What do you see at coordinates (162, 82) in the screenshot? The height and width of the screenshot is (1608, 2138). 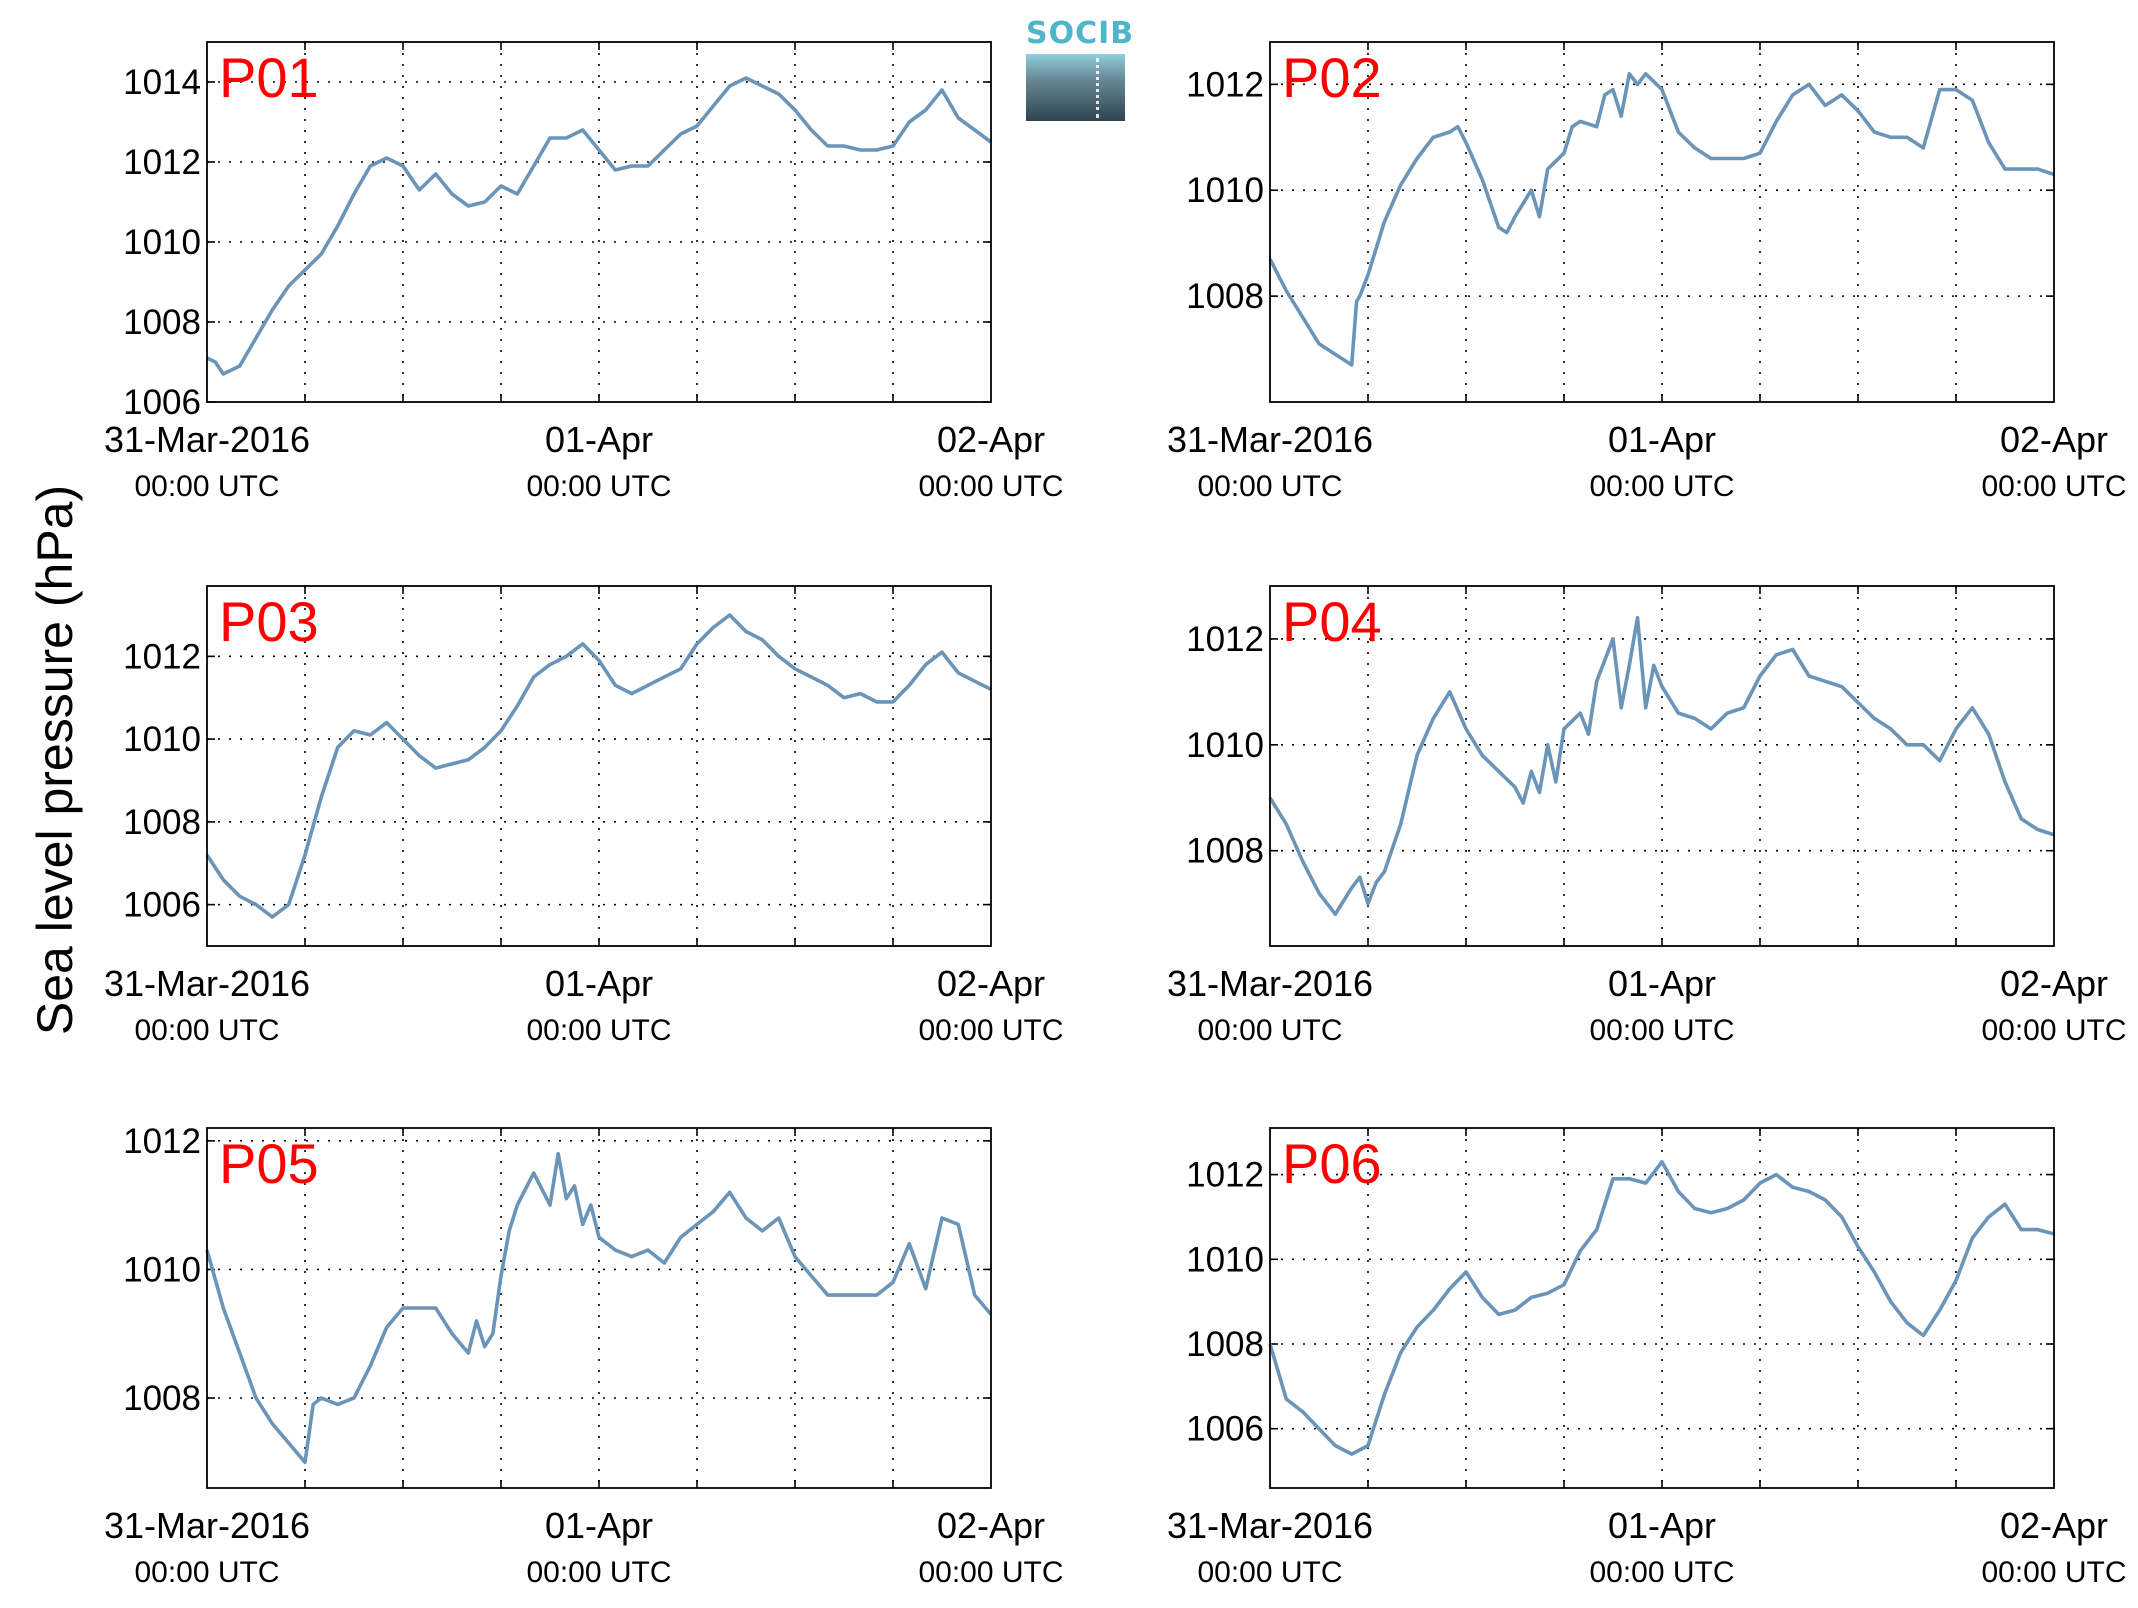 I see `y-tick-label: 1014` at bounding box center [162, 82].